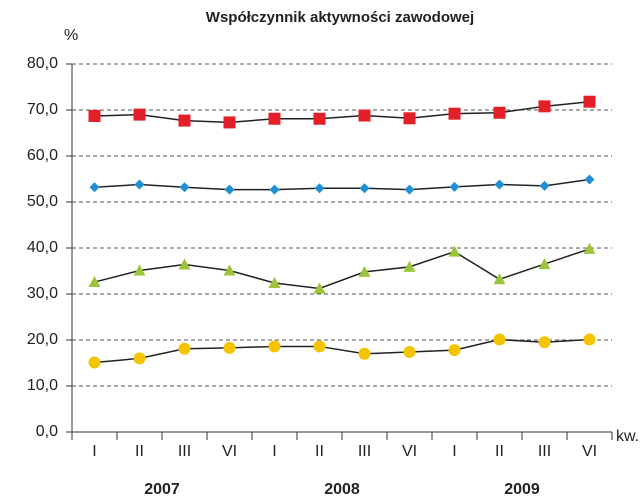 Image resolution: width=644 pixels, height=498 pixels. Describe the element at coordinates (42, 63) in the screenshot. I see `y-tick-label: 80,0` at that location.